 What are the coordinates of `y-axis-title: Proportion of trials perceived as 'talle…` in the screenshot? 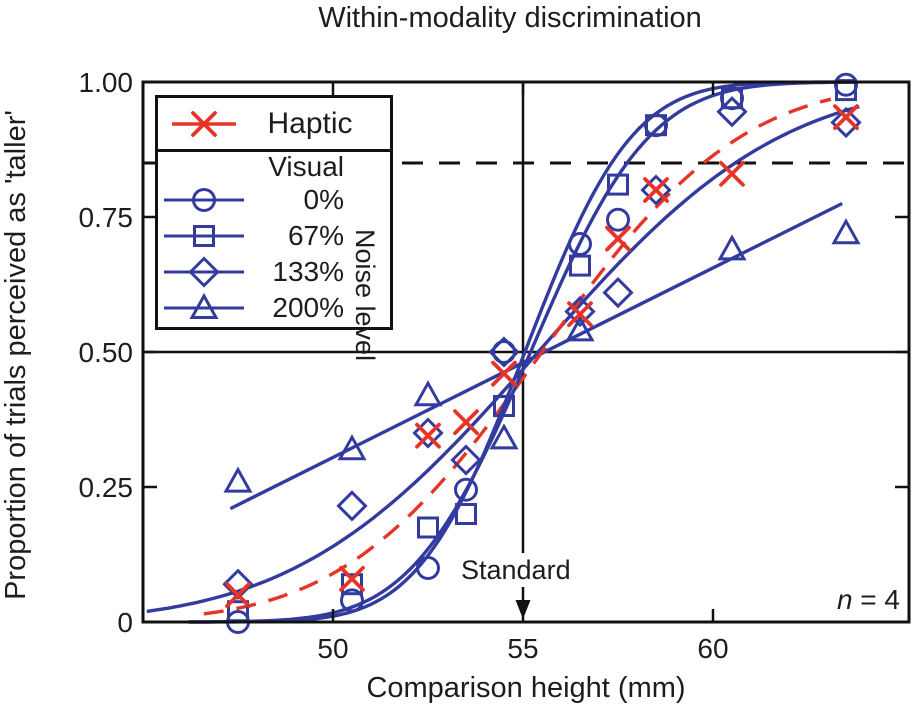 It's located at (16, 355).